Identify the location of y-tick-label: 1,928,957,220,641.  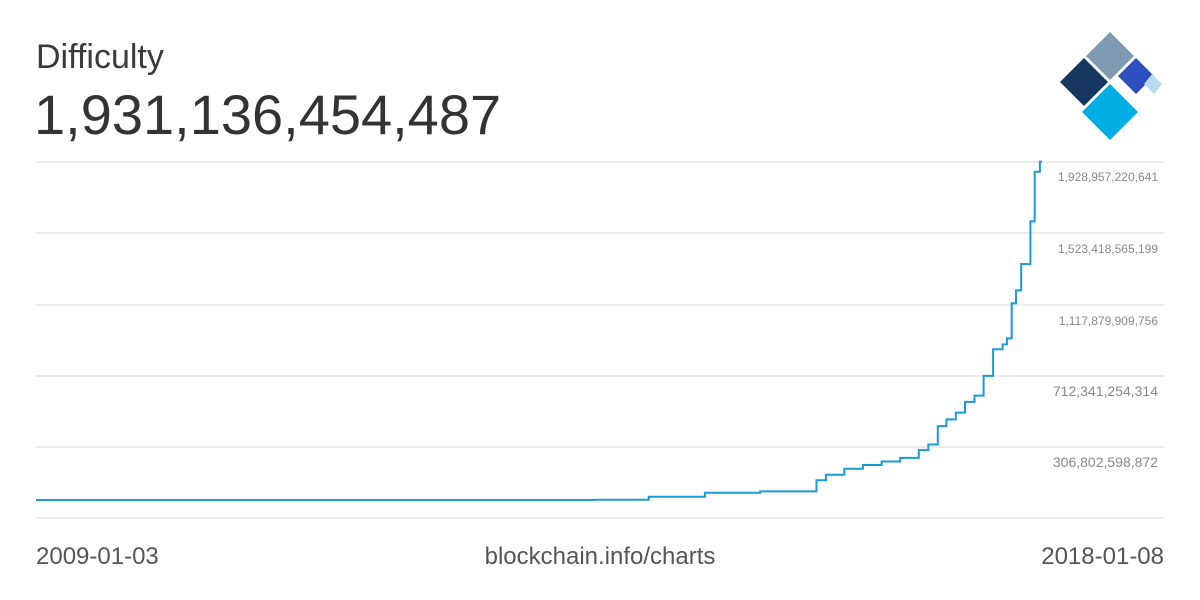
(1108, 177).